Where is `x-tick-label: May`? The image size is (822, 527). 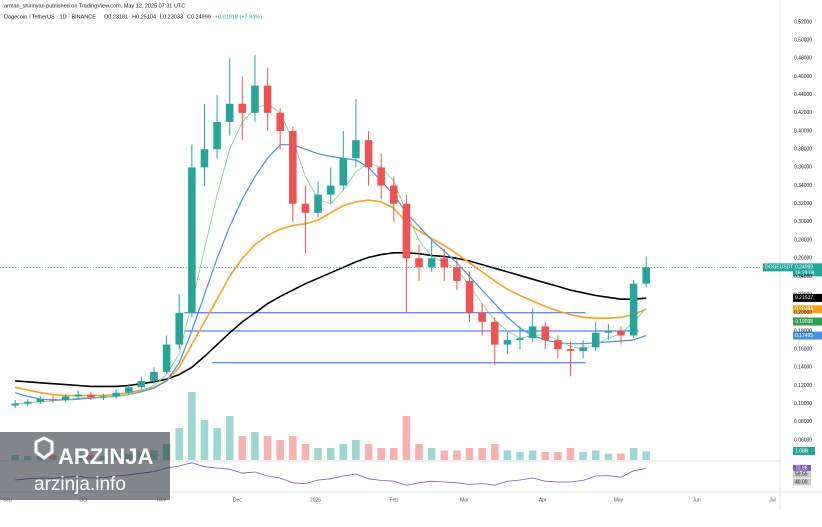
x-tick-label: May is located at coordinates (619, 500).